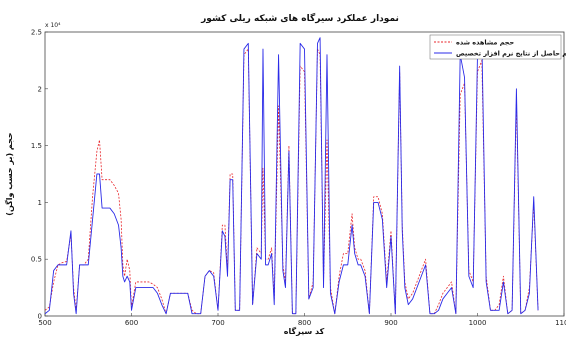 The height and width of the screenshot is (339, 566). I want to click on legend-box, so click(495, 47).